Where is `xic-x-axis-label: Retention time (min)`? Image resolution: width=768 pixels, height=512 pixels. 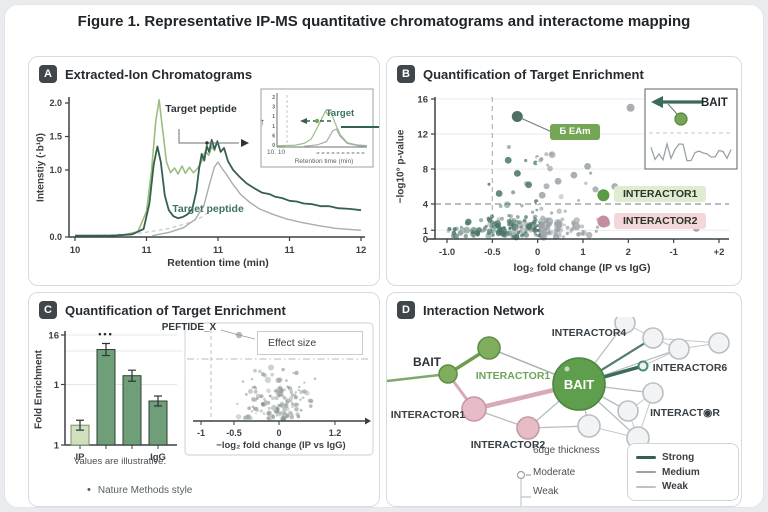
xic-x-axis-label: Retention time (min) is located at coordinates (218, 263).